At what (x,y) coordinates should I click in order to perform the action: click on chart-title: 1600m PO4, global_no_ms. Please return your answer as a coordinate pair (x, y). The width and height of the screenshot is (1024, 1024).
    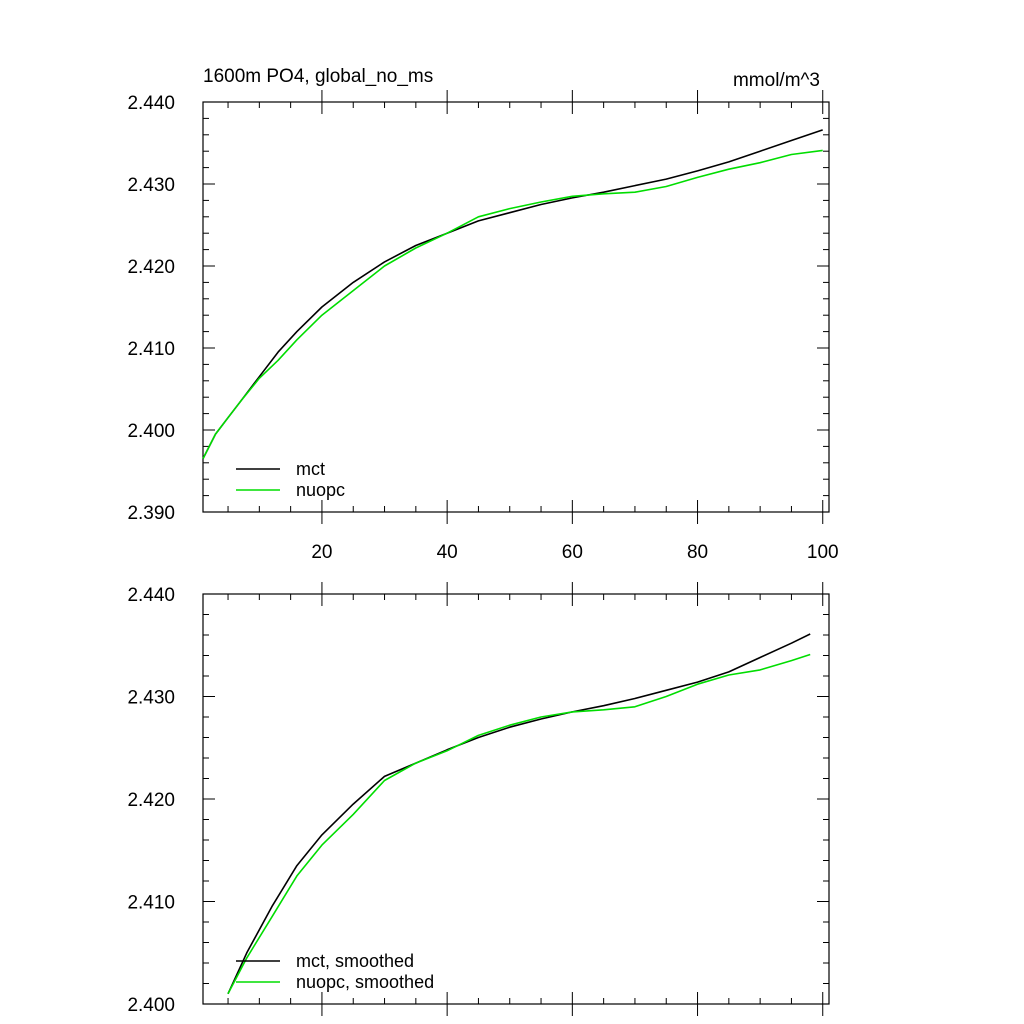
    Looking at the image, I should click on (318, 76).